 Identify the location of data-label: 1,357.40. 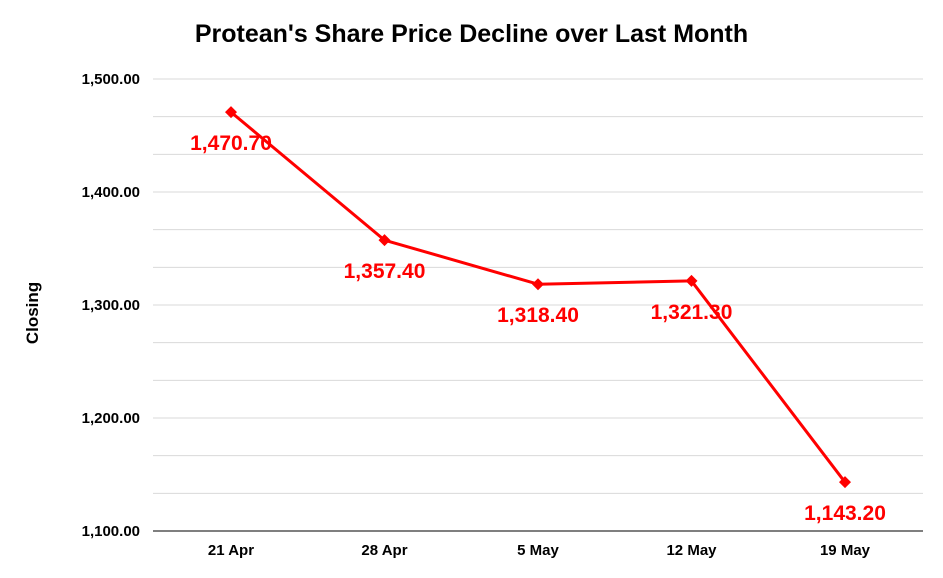
(385, 271).